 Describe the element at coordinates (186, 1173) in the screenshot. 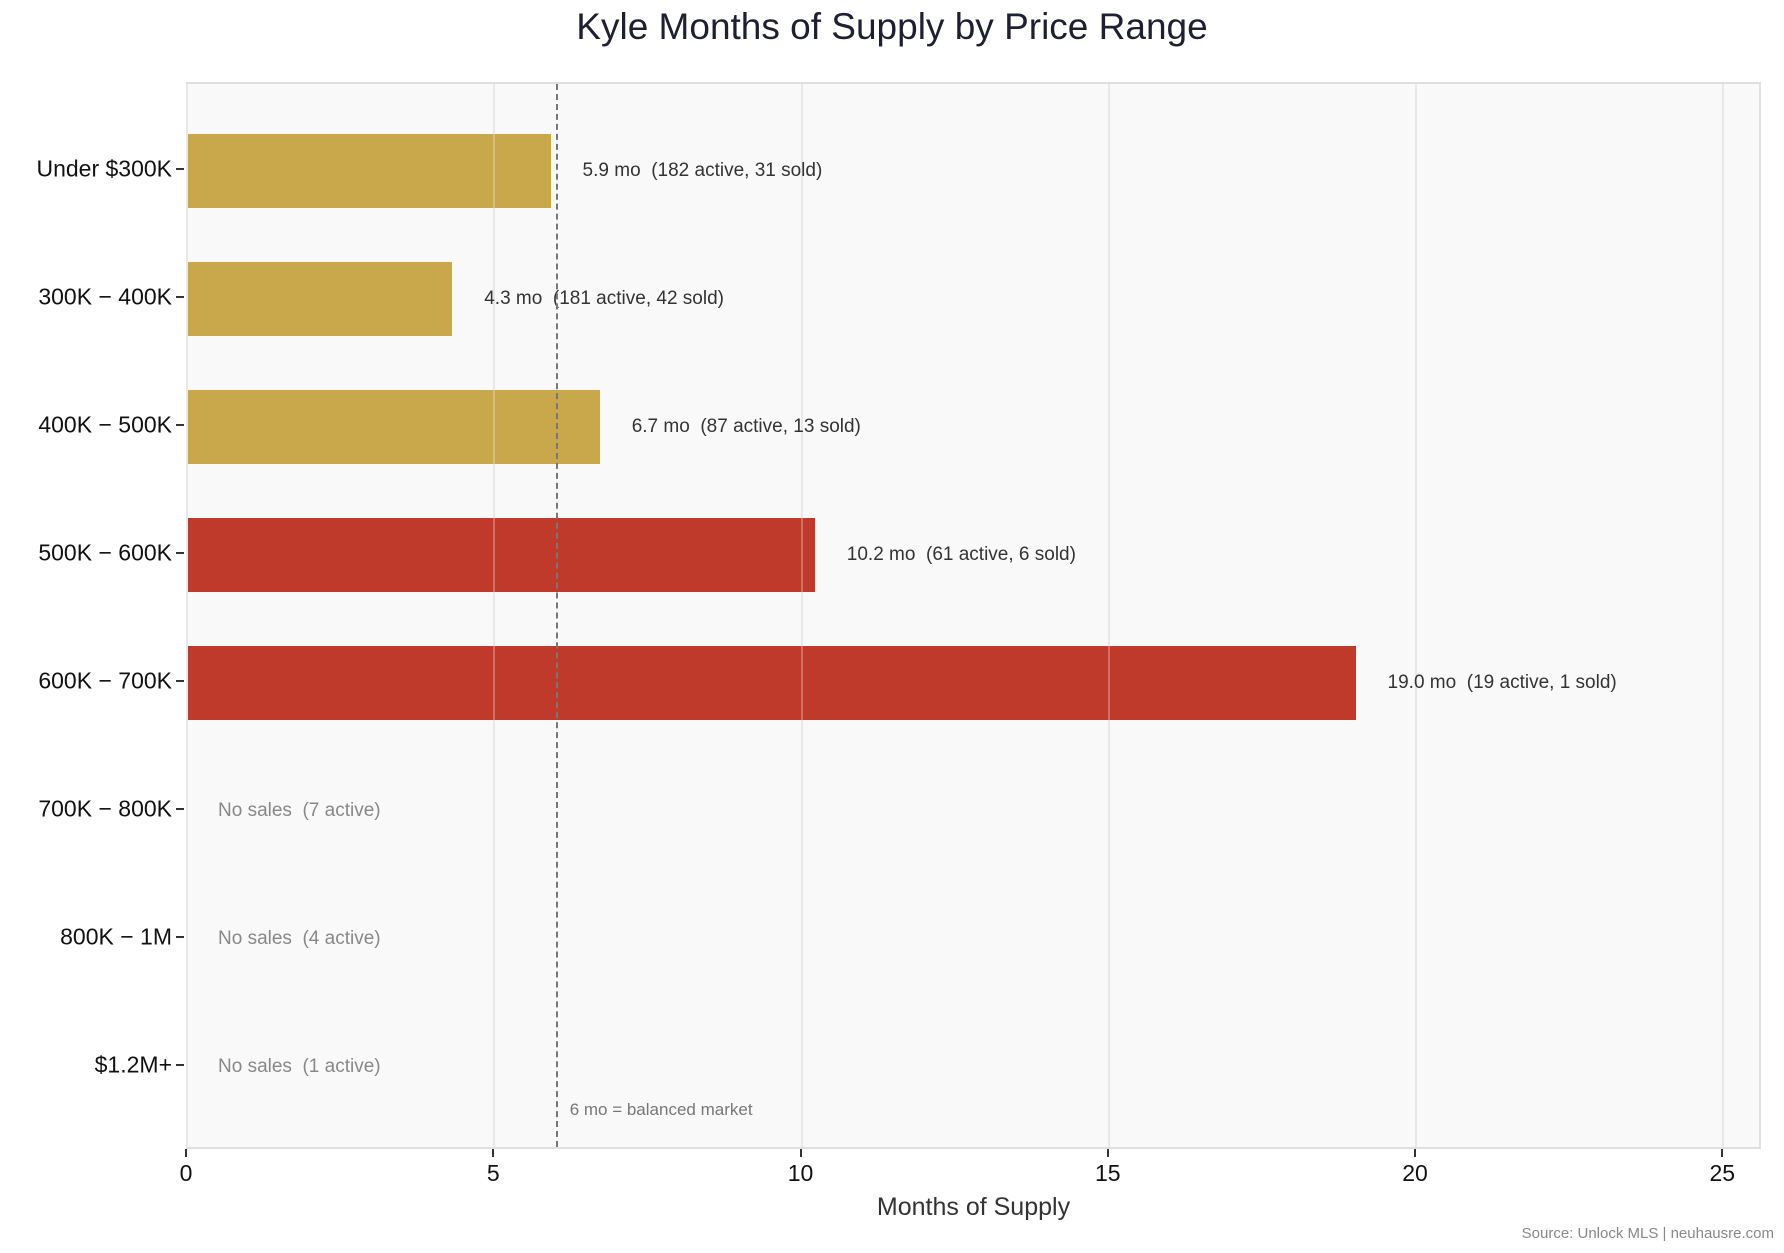

I see `x-tick-label: 0` at that location.